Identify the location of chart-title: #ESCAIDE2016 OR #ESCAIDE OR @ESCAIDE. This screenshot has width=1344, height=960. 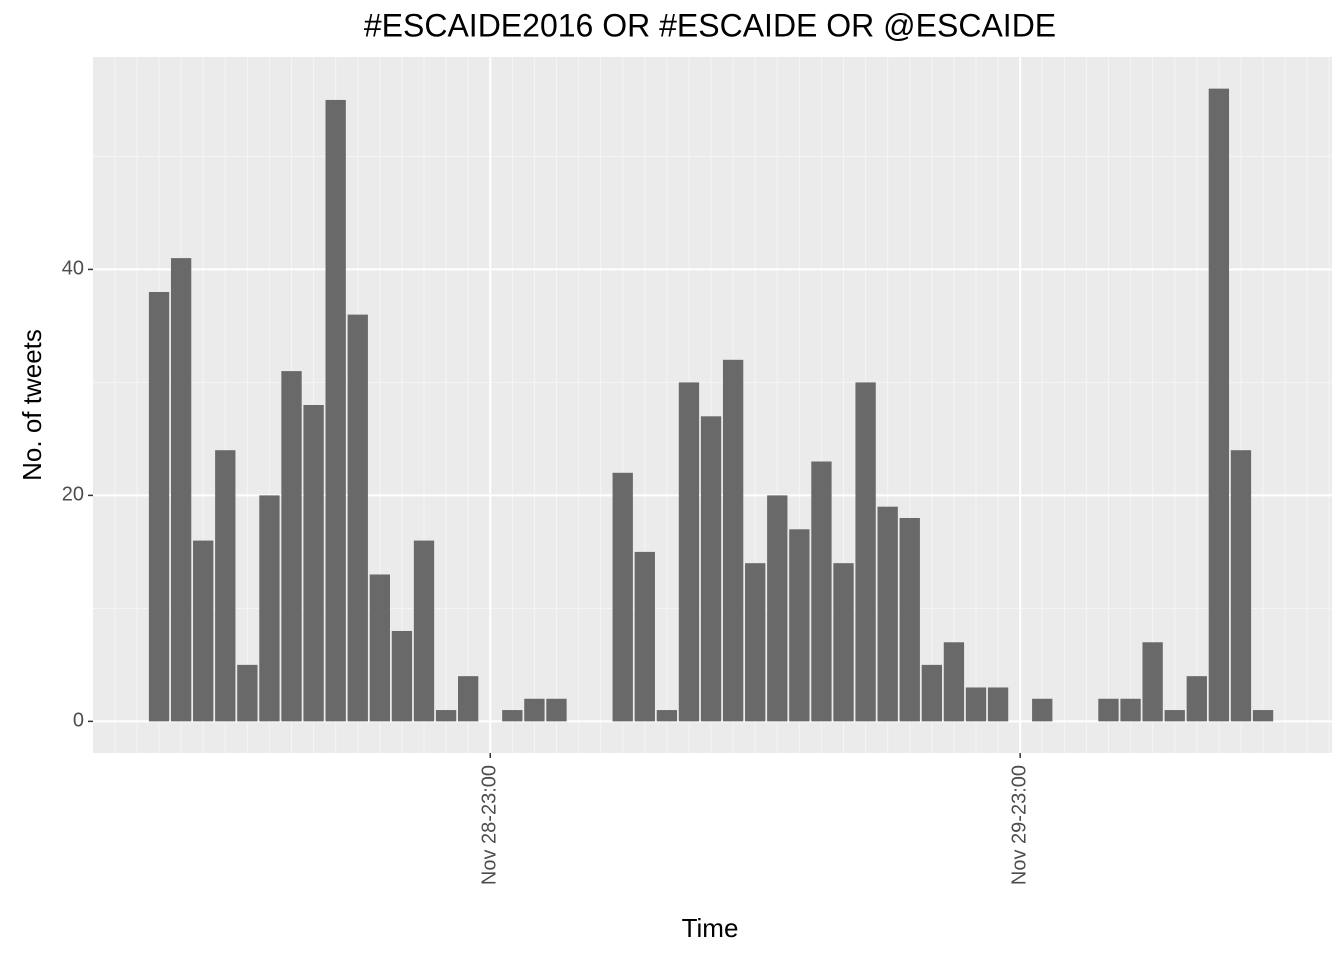
(710, 25).